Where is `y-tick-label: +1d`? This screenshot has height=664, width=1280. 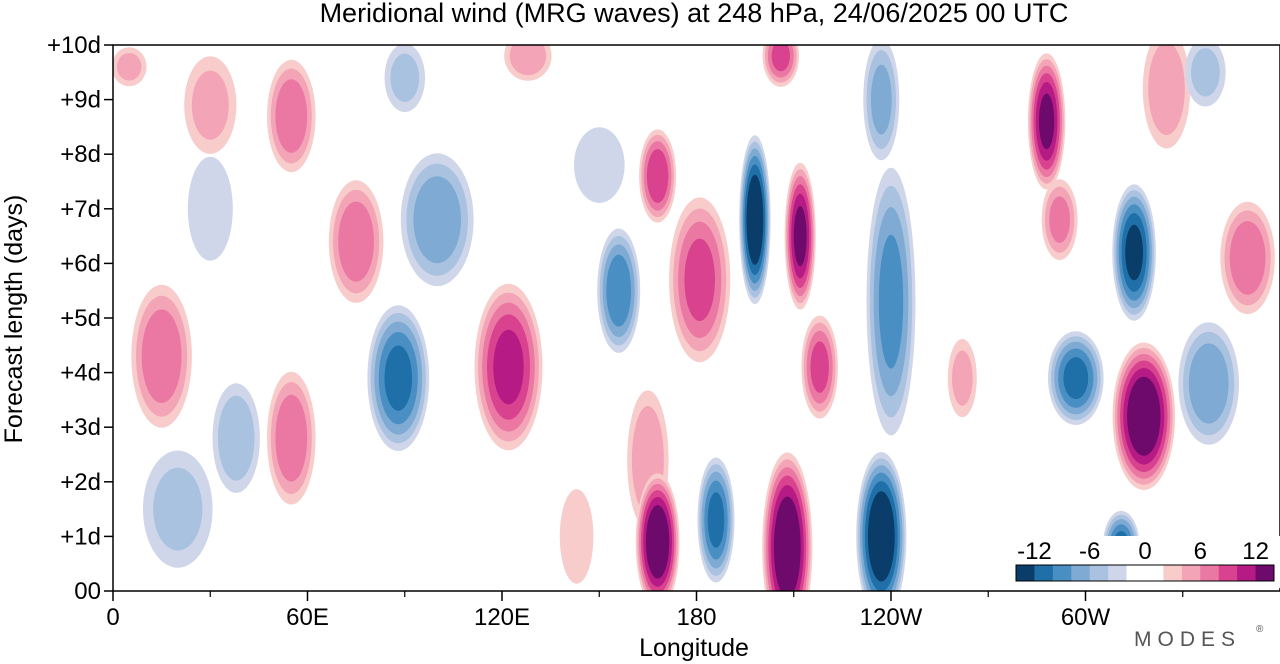
y-tick-label: +1d is located at coordinates (80, 536).